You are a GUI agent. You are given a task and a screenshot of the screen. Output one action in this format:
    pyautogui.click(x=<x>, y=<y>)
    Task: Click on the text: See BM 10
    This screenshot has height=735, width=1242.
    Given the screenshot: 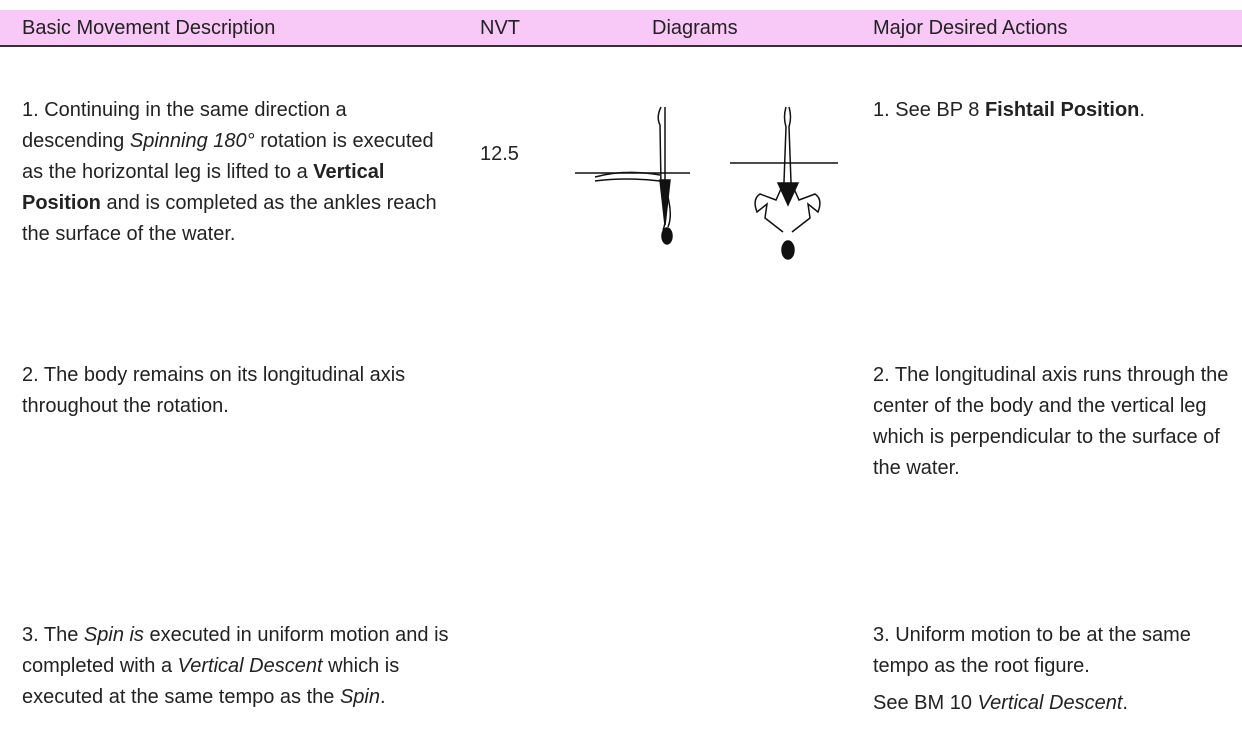 What is the action you would take?
    pyautogui.click(x=925, y=703)
    